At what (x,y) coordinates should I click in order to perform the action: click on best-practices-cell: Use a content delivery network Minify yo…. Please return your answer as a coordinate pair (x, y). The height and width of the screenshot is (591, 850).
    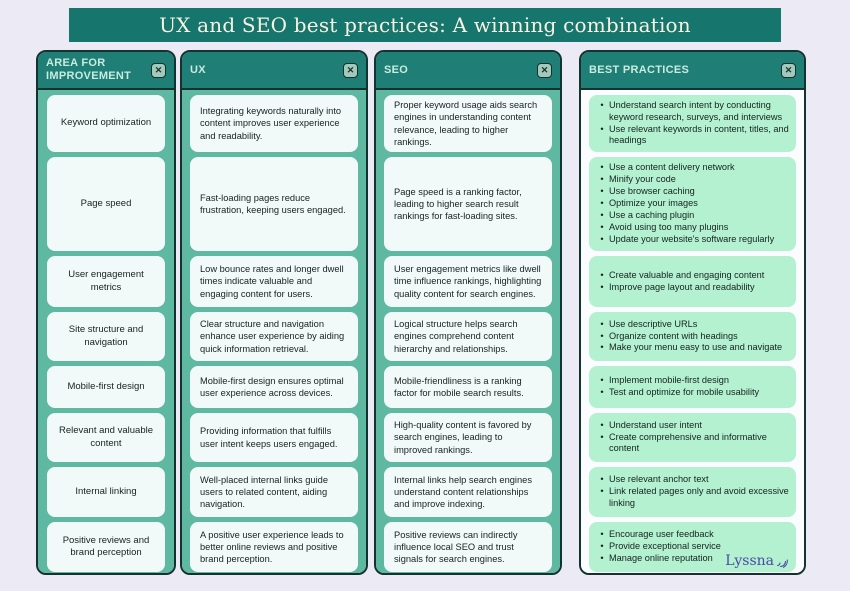
    Looking at the image, I should click on (692, 204).